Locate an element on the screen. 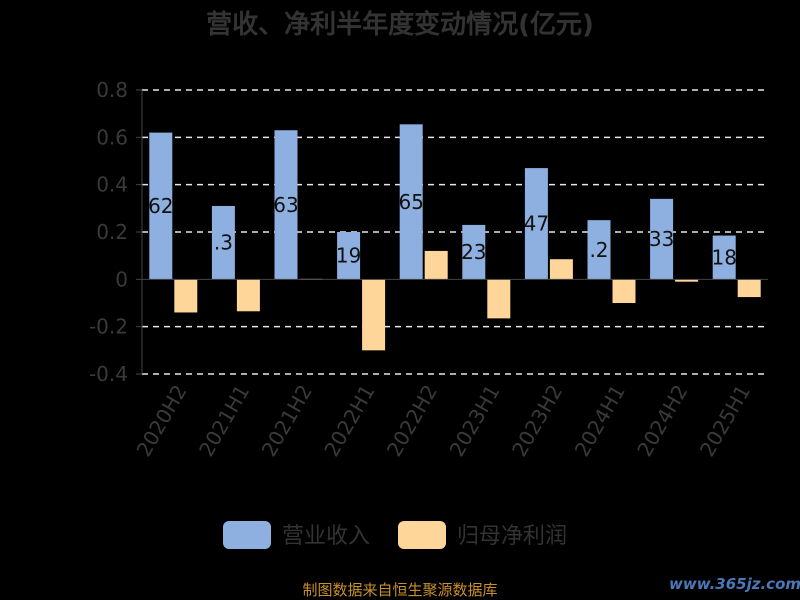  data-labels: 62 .3 63 19 65 23 47 .2 33 18 is located at coordinates (442, 230).